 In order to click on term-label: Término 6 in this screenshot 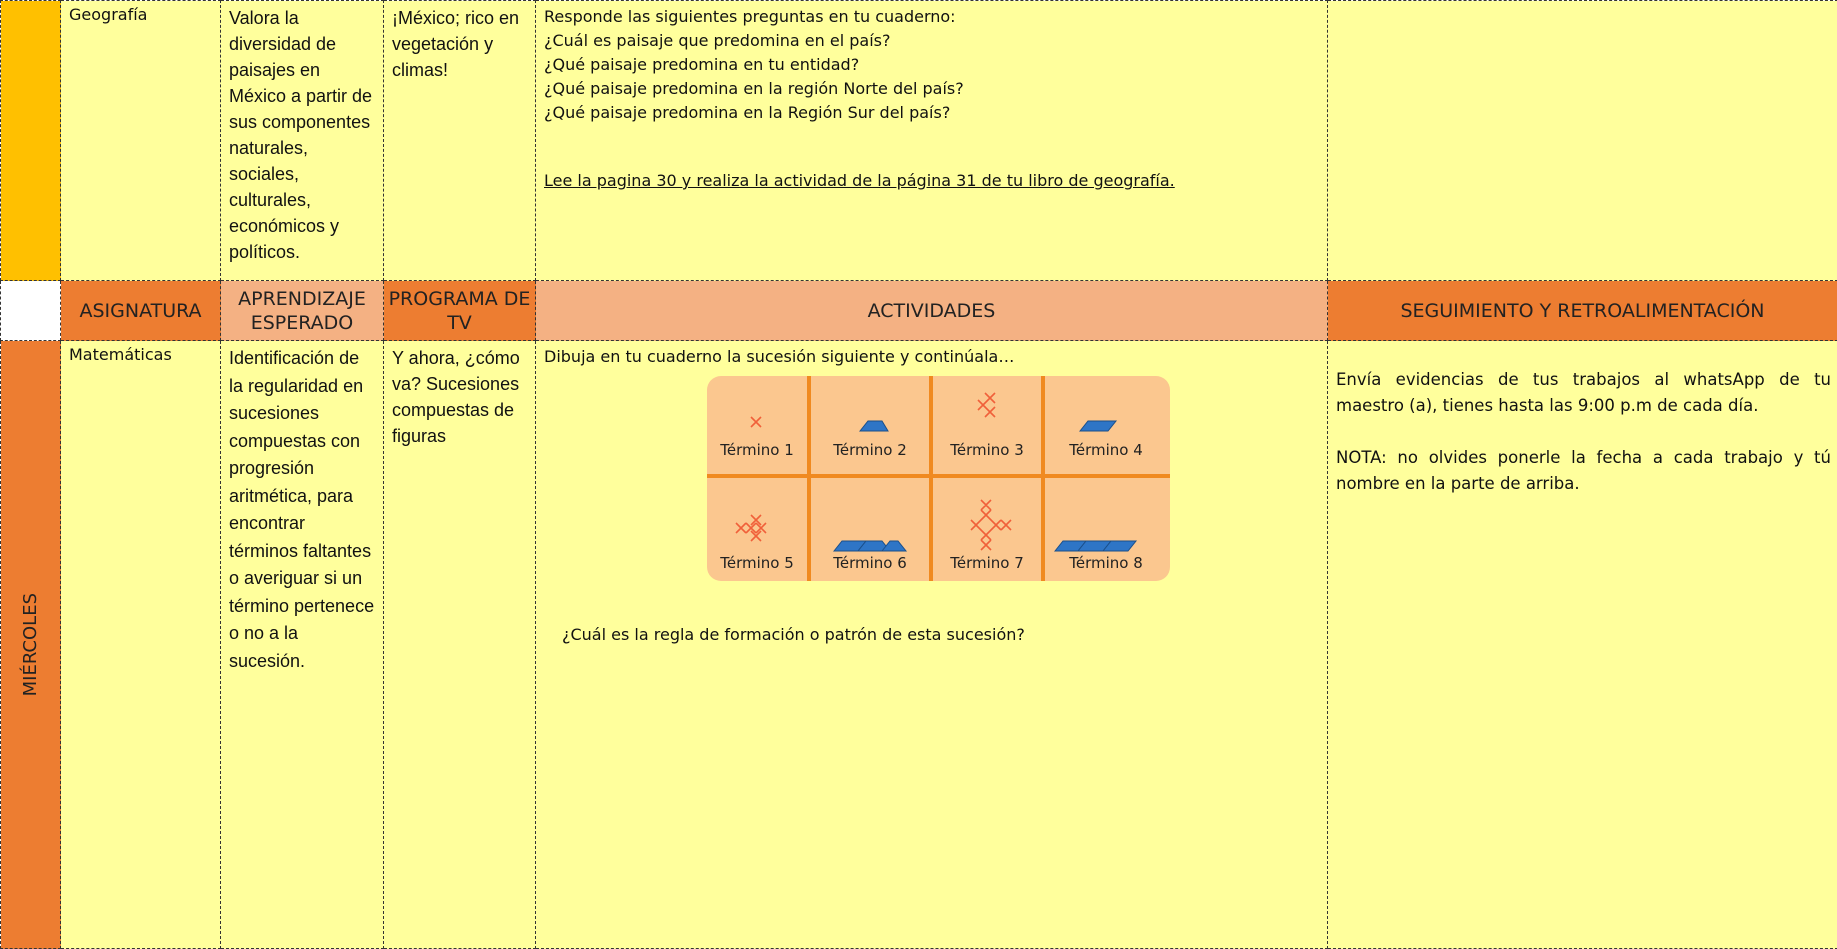, I will do `click(869, 563)`.